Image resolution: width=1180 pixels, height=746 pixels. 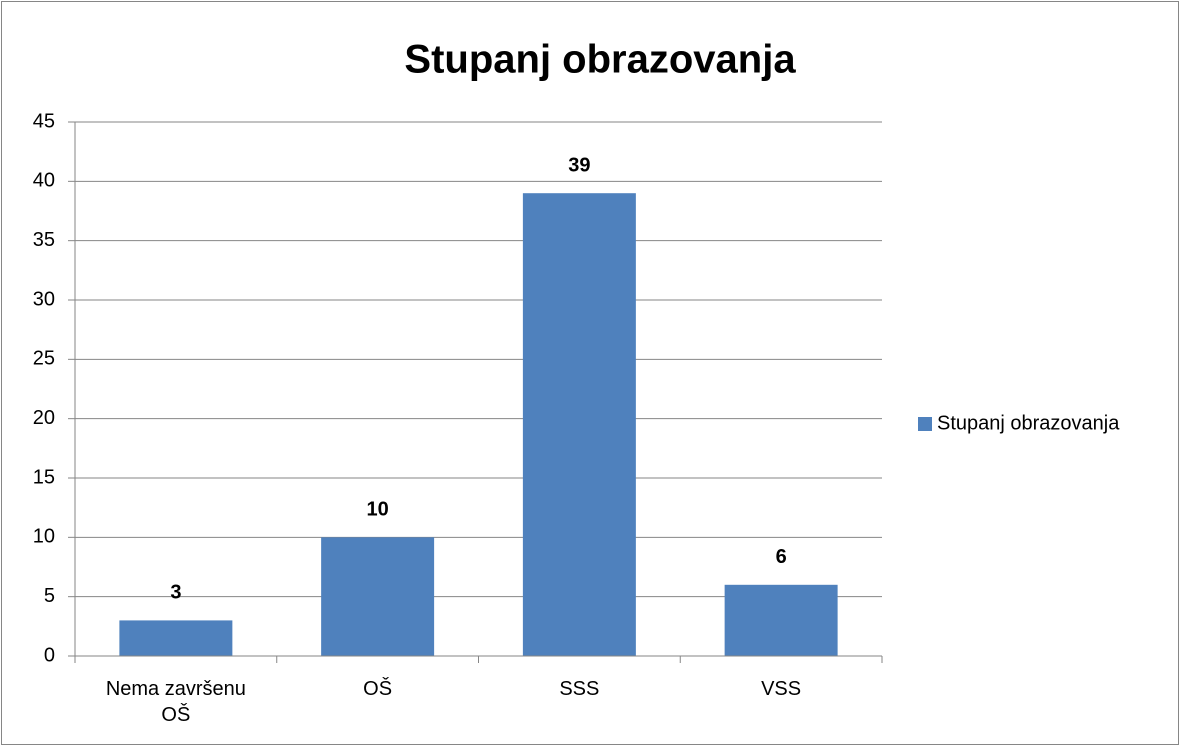 I want to click on y-tick-label: 15, so click(x=44, y=477).